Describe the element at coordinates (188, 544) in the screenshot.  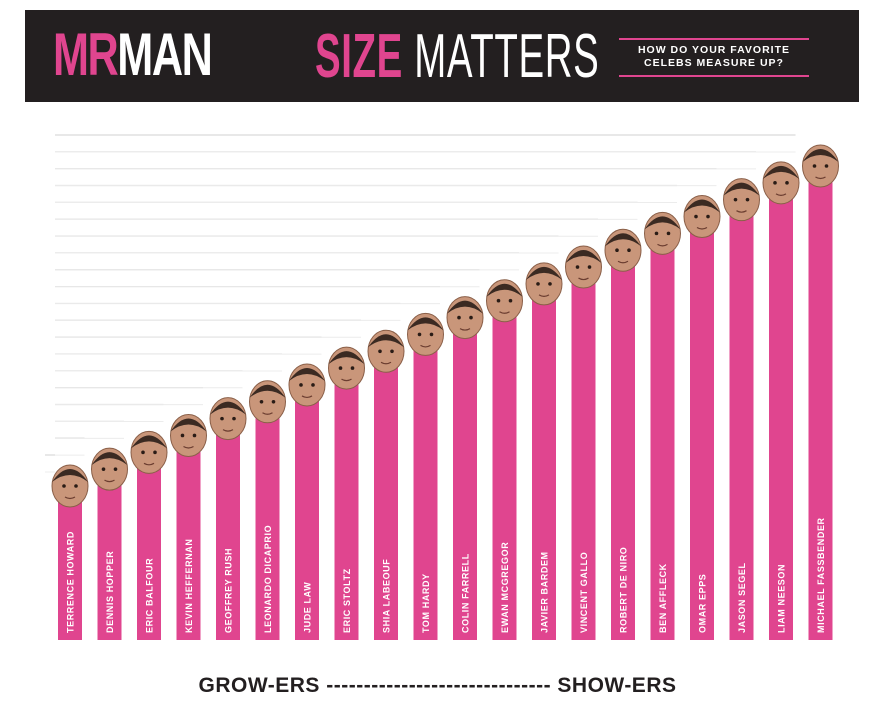
I see `bar-kevin-heffernan` at that location.